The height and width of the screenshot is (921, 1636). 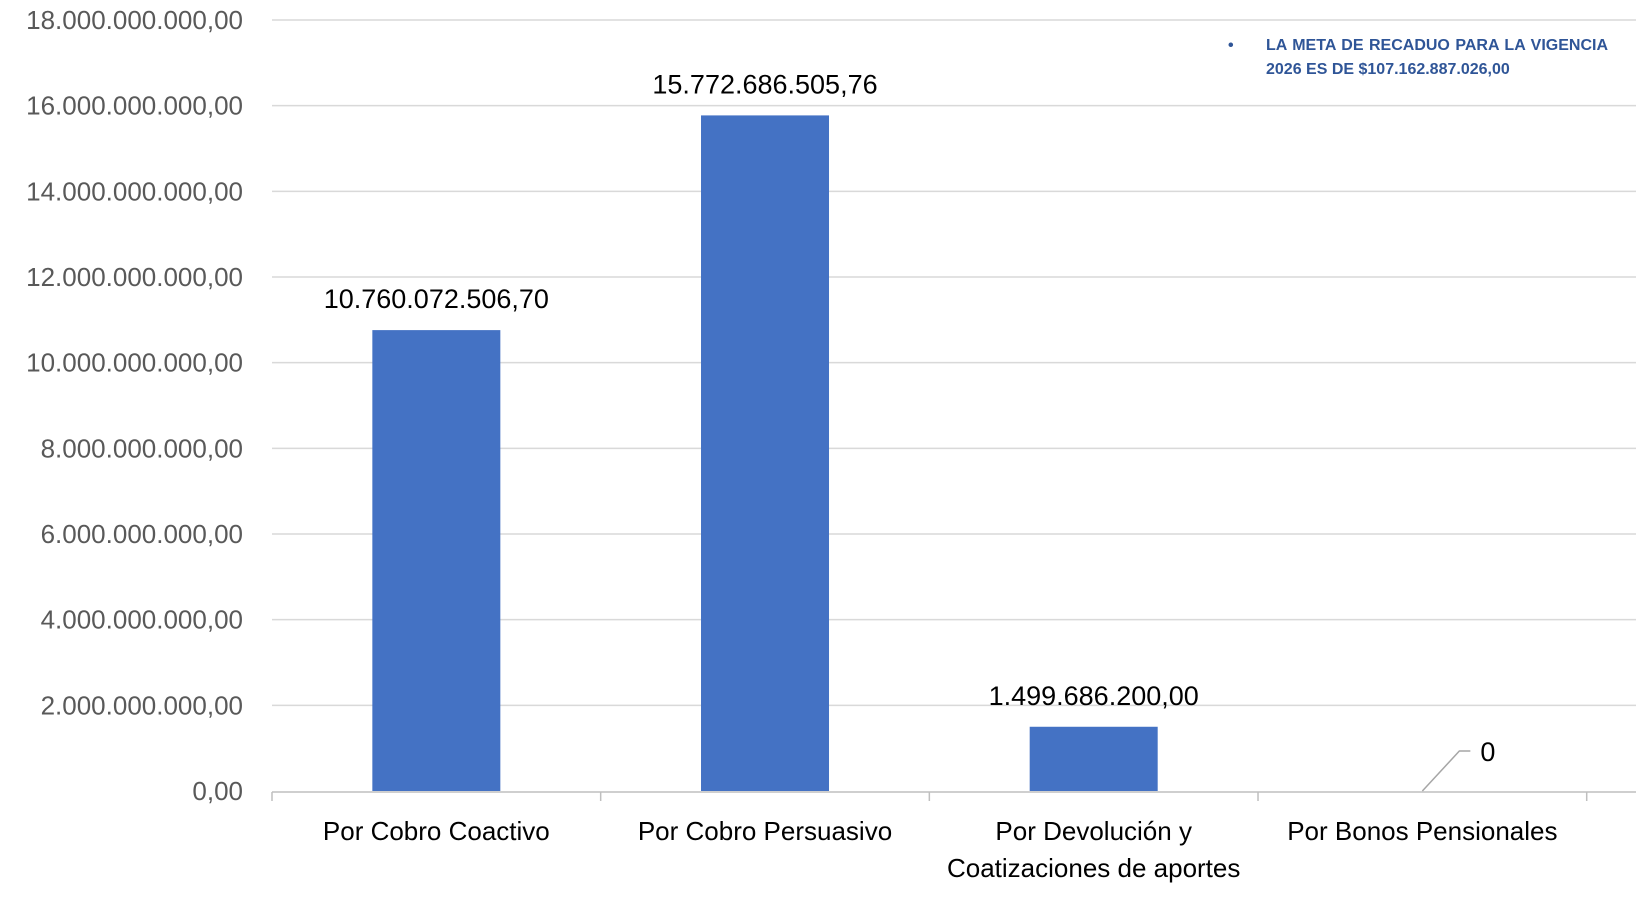 What do you see at coordinates (764, 84) in the screenshot?
I see `data-label: 15.772.686.505,76` at bounding box center [764, 84].